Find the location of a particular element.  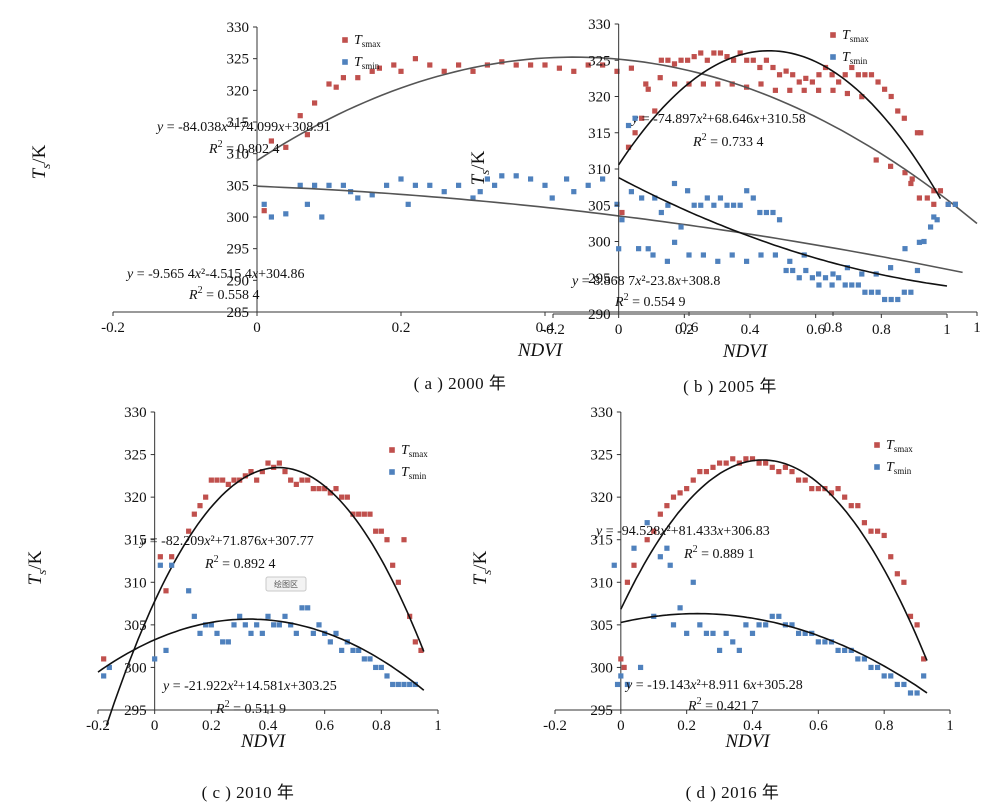

trendline-tsmax is located at coordinates (617, 140).